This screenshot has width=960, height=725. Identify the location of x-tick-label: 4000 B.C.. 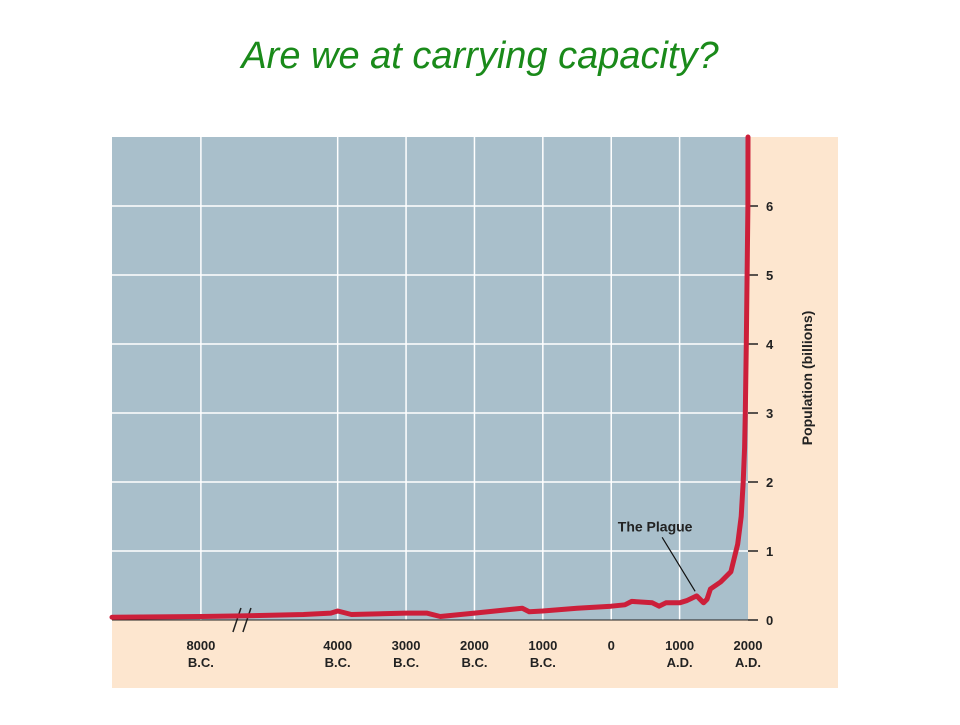
(337, 654).